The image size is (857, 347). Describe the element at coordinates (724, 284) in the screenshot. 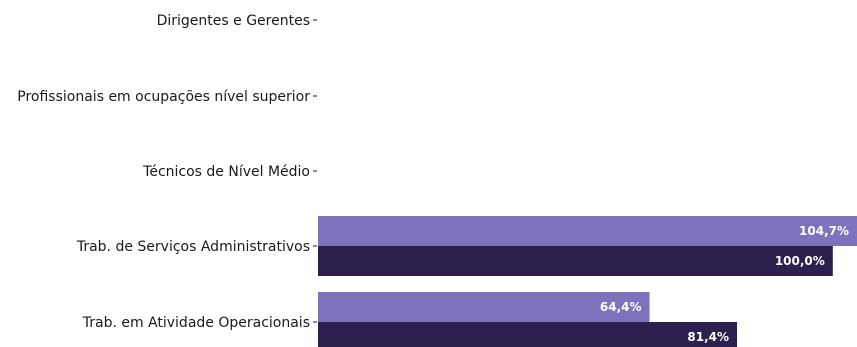

I see `value-labels: 104,7% 64,4% 100,0% 81,4%` at that location.